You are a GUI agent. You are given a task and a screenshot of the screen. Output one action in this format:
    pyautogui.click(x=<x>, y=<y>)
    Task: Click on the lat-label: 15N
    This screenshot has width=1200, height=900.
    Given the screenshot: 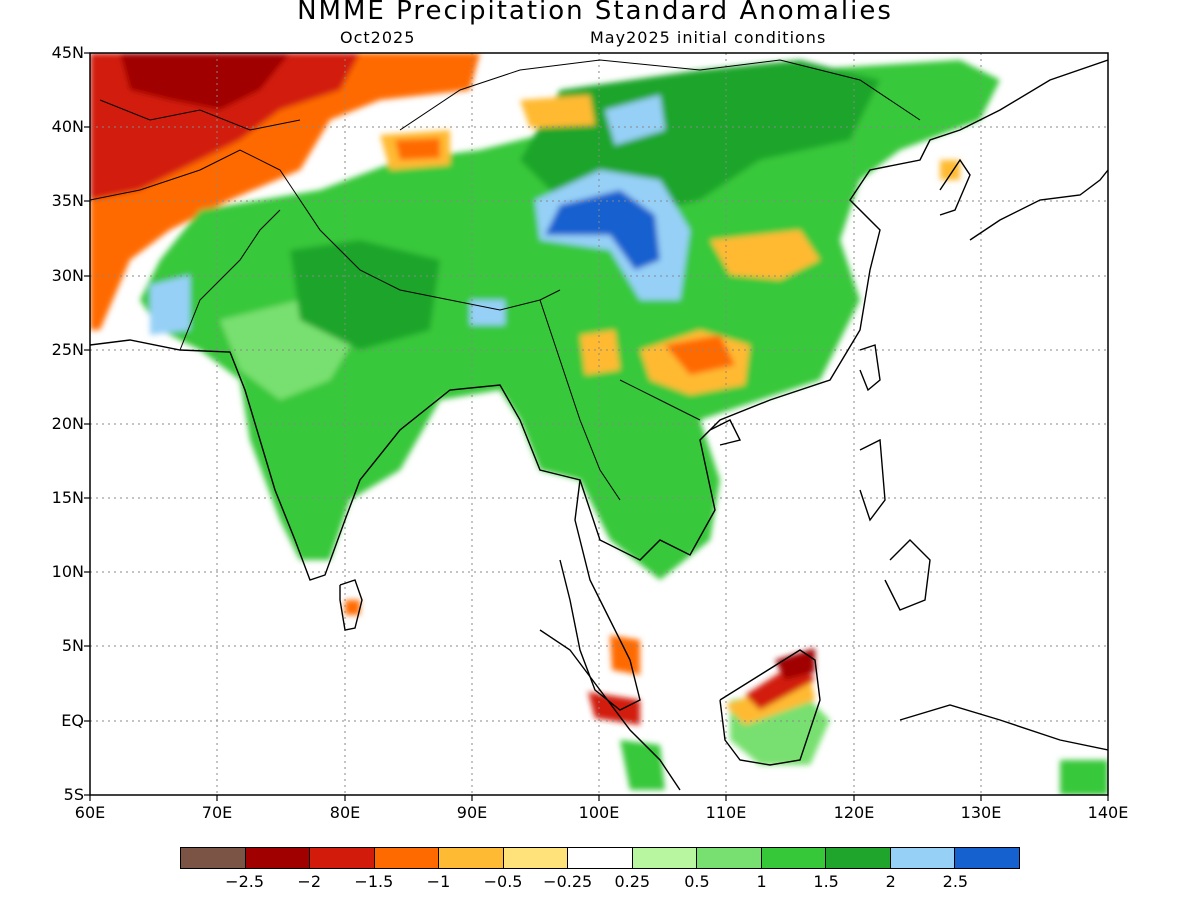 What is the action you would take?
    pyautogui.click(x=67, y=497)
    